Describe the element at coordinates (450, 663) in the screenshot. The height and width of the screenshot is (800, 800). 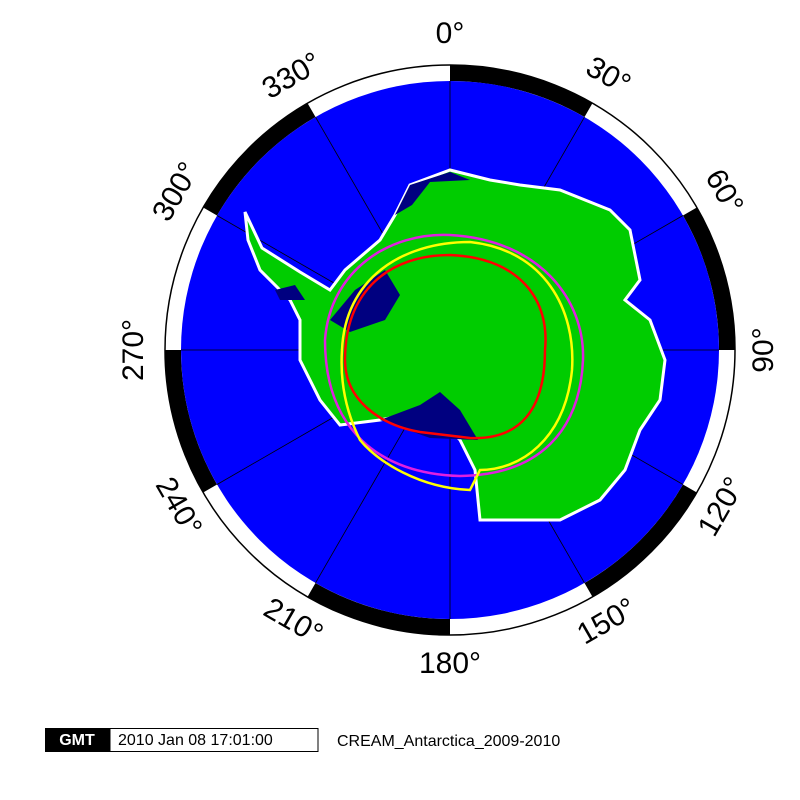
I see `longitude-label: 180°` at that location.